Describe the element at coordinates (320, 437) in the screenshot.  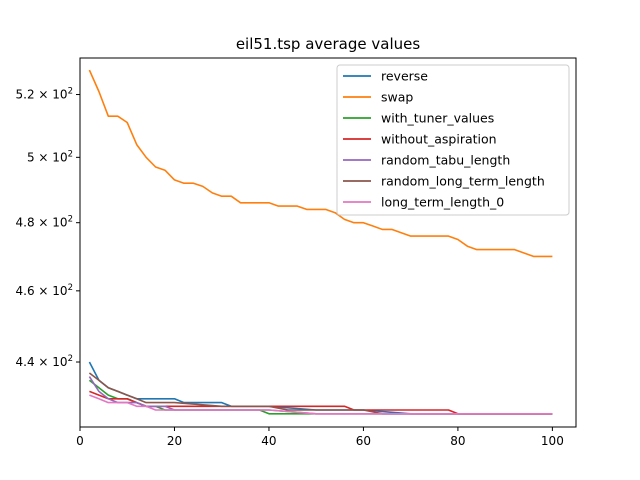
I see `x-axis: 0 20 40 60 80 100` at that location.